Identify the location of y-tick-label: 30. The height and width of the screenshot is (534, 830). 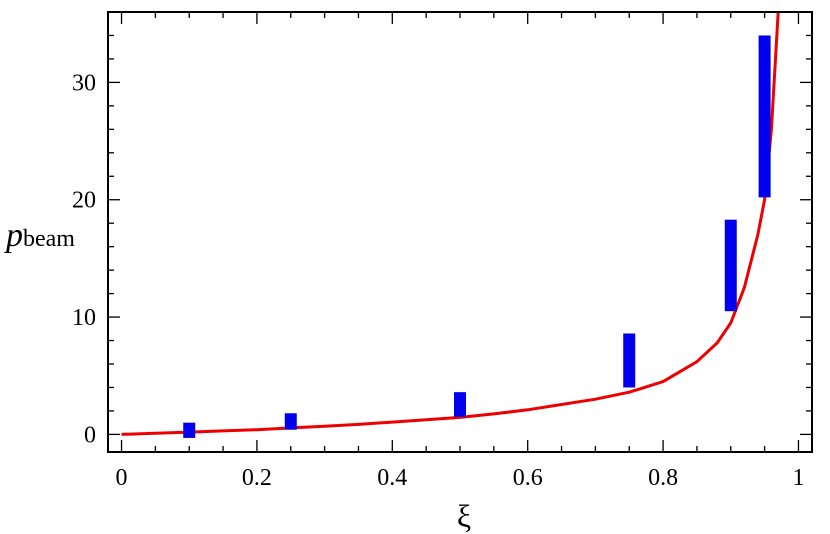
(84, 83).